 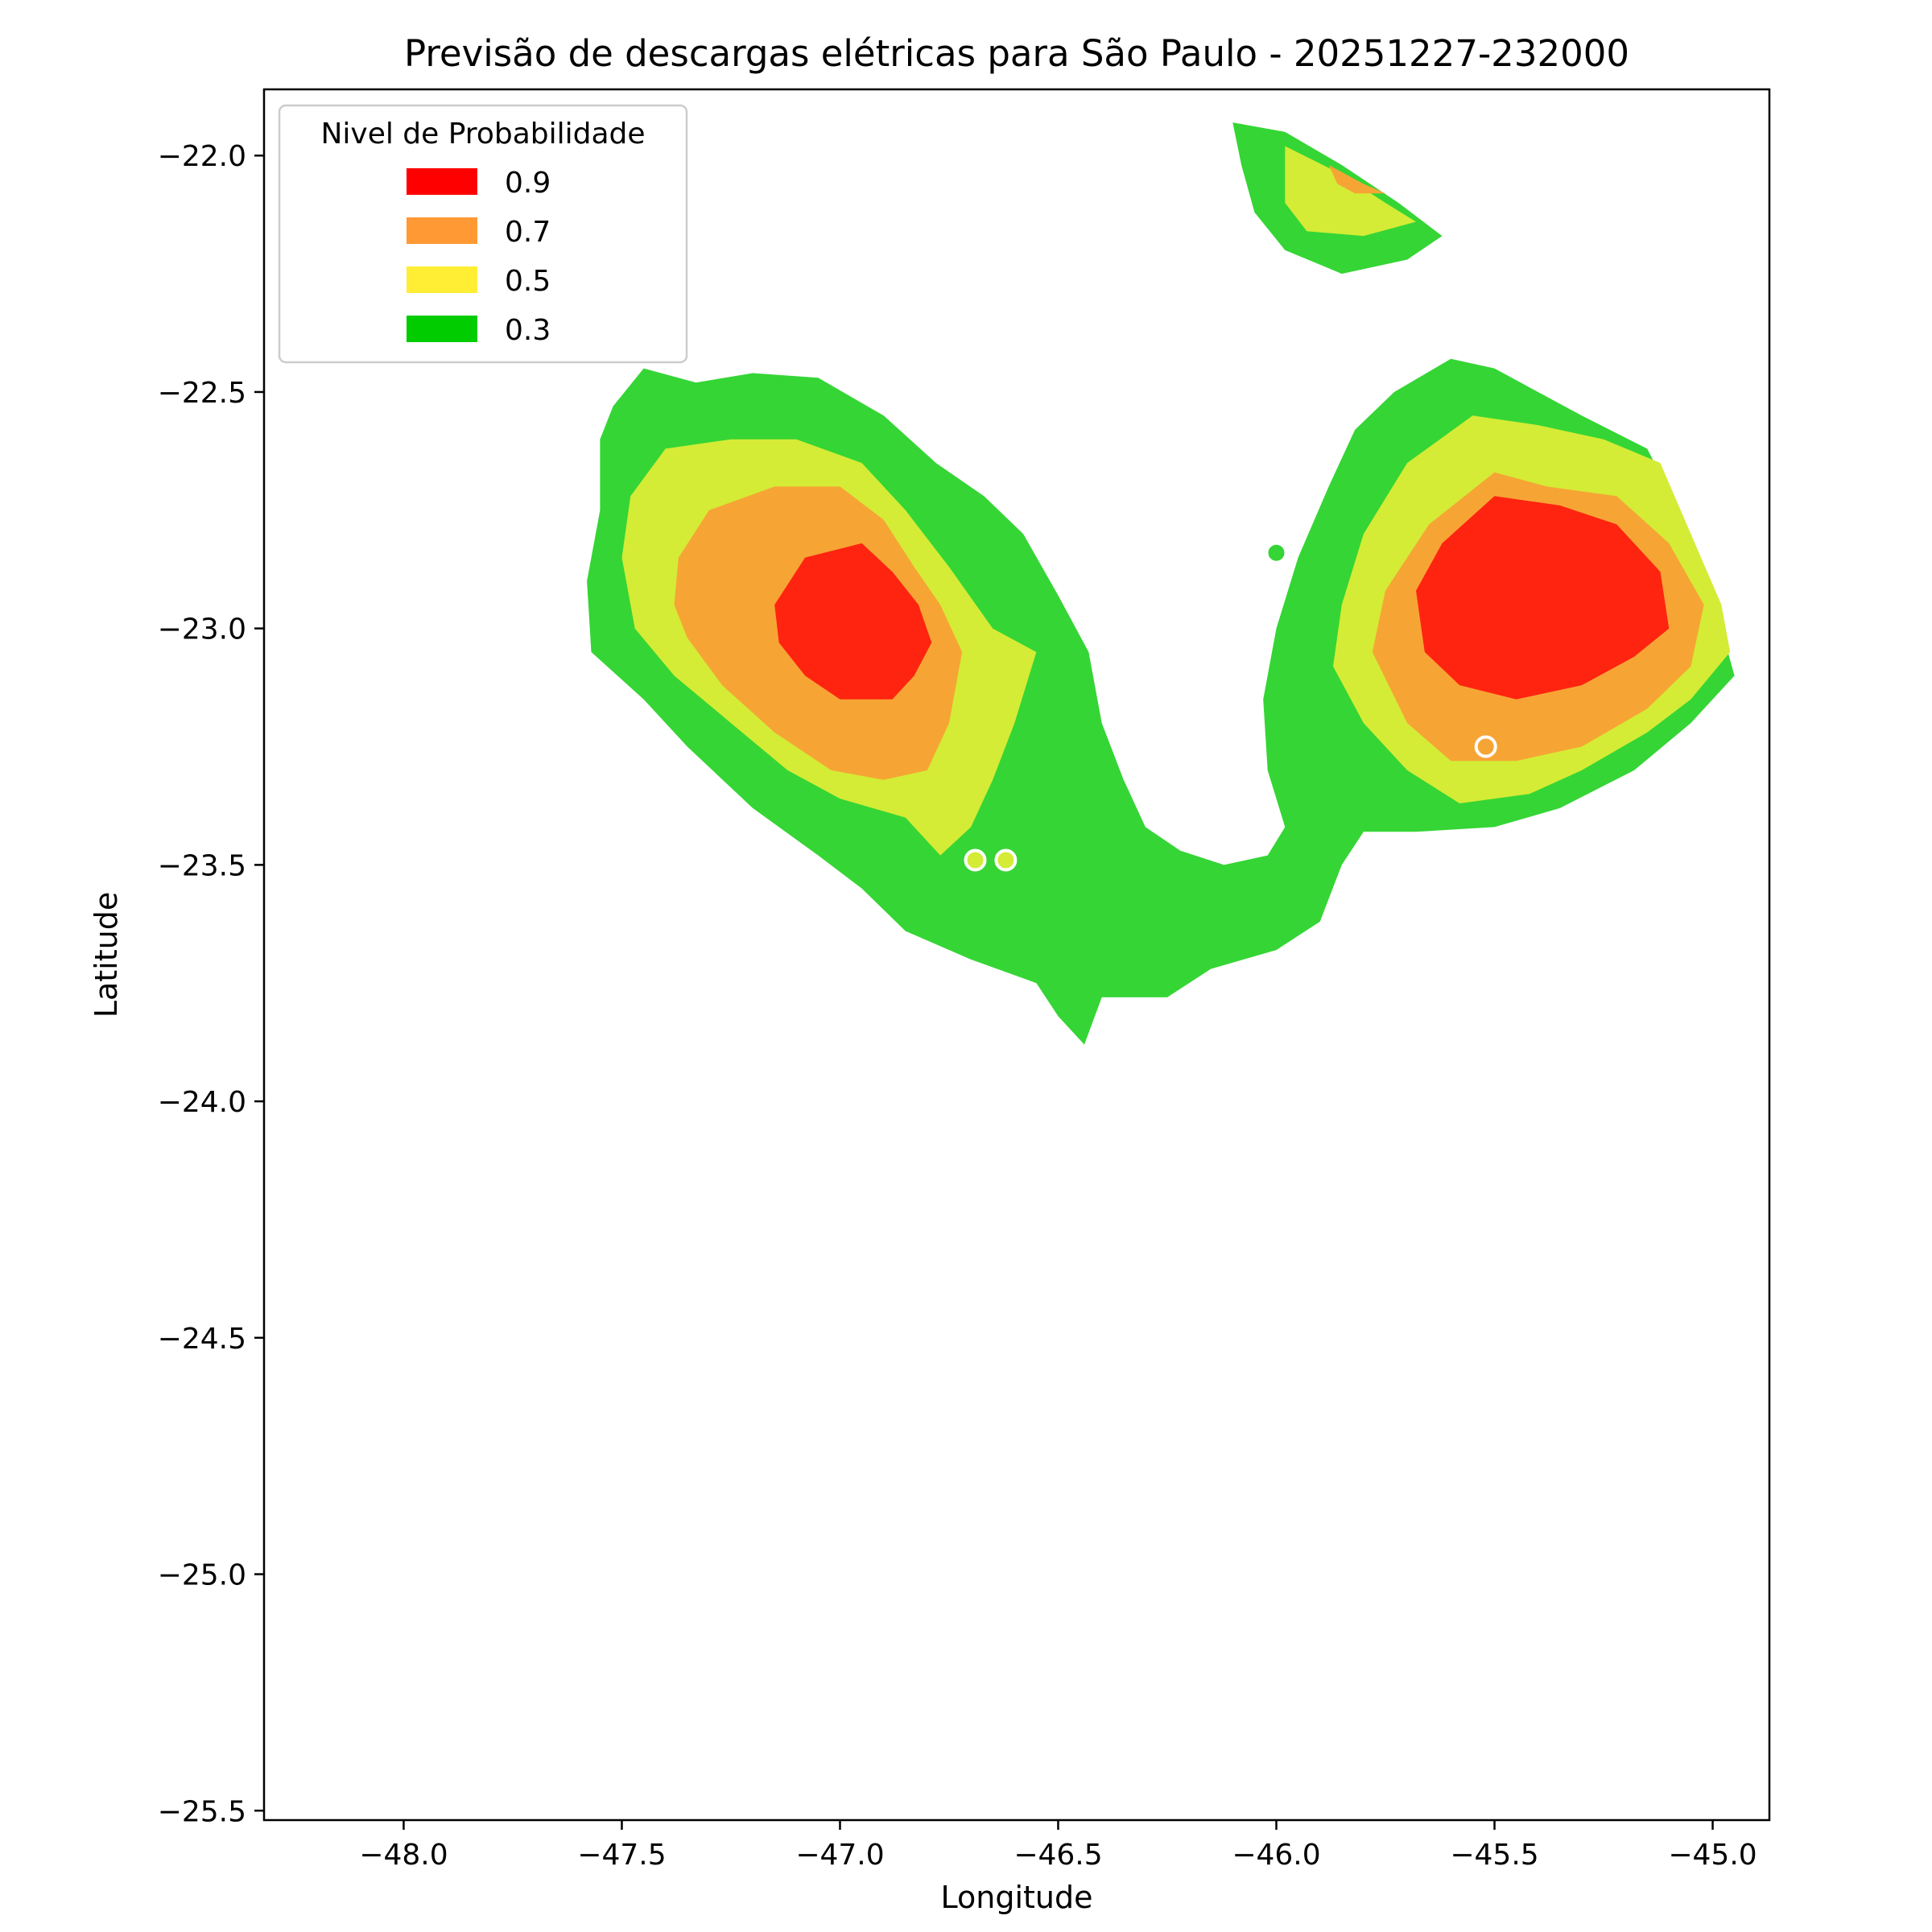 What do you see at coordinates (202, 1102) in the screenshot?
I see `y-tick-label: −24.0` at bounding box center [202, 1102].